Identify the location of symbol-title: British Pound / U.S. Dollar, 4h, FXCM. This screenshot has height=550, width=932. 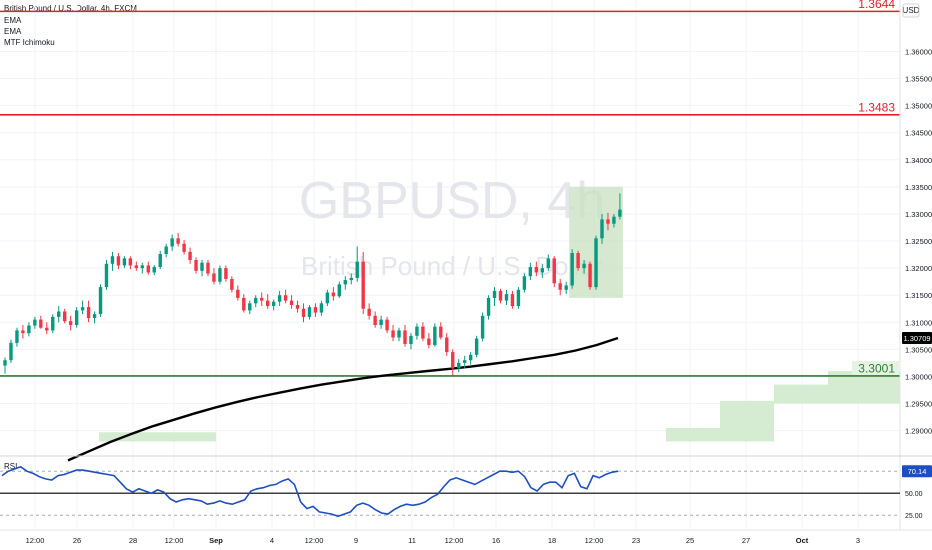
(70, 8).